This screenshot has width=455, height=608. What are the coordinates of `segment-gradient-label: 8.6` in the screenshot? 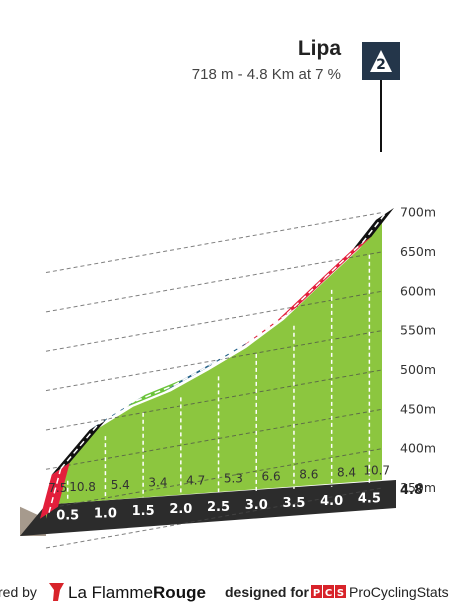 It's located at (308, 474).